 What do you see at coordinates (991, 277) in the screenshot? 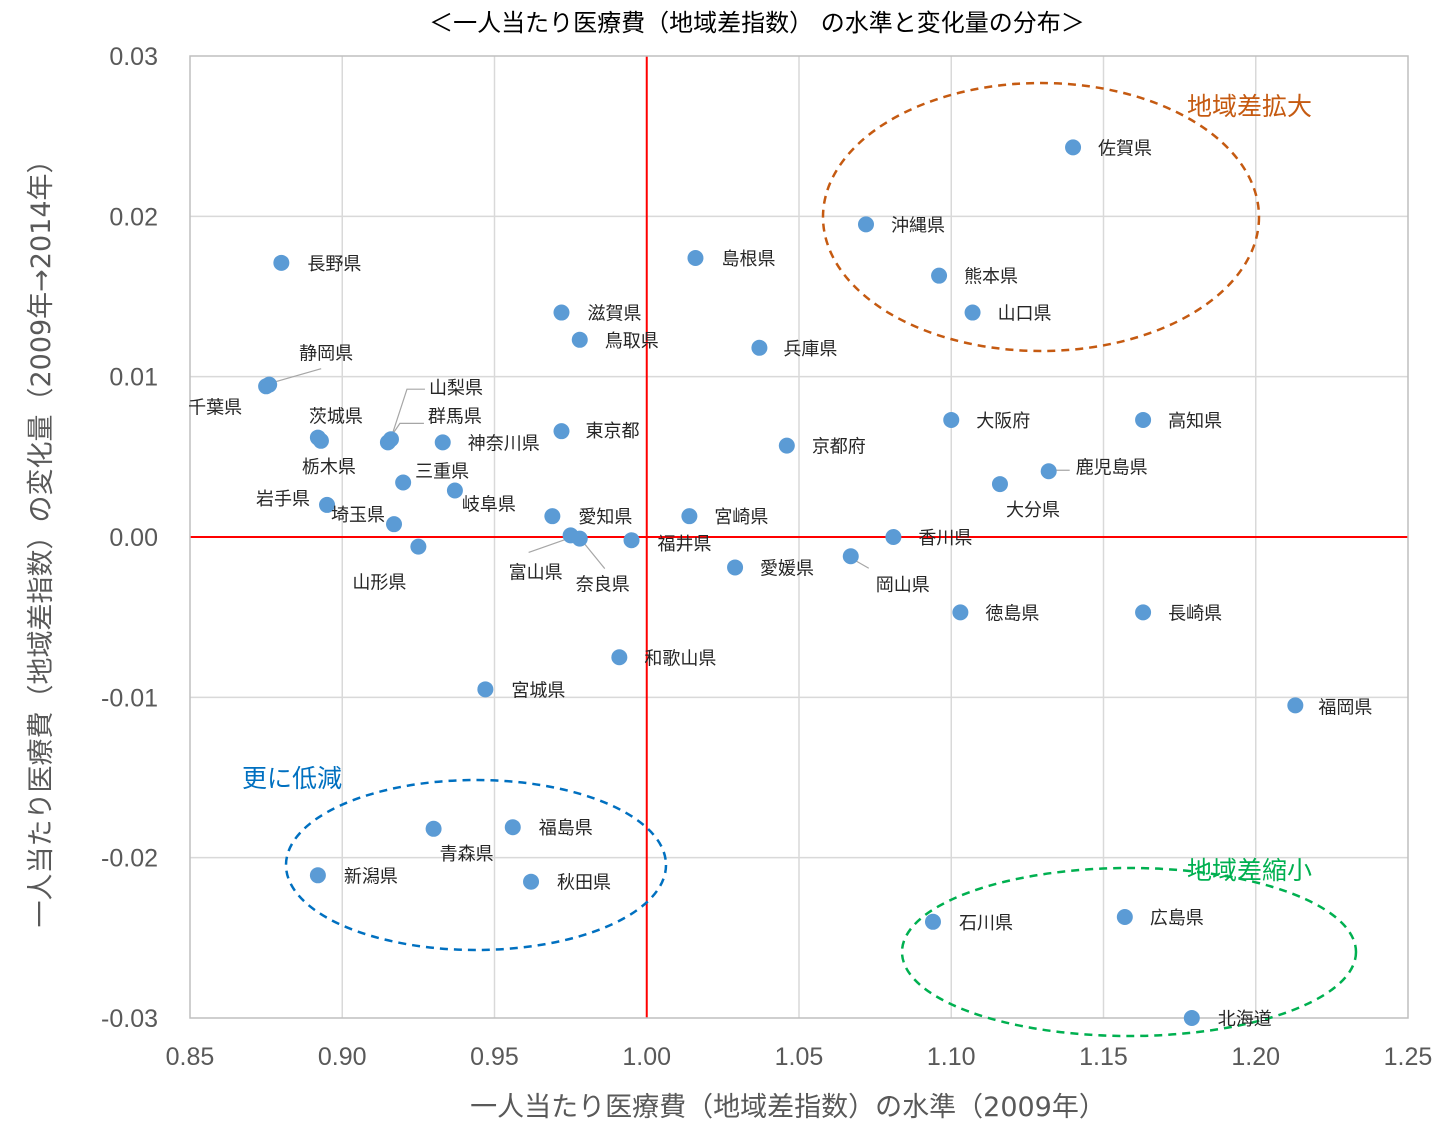
I see `point-label: 熊本県` at bounding box center [991, 277].